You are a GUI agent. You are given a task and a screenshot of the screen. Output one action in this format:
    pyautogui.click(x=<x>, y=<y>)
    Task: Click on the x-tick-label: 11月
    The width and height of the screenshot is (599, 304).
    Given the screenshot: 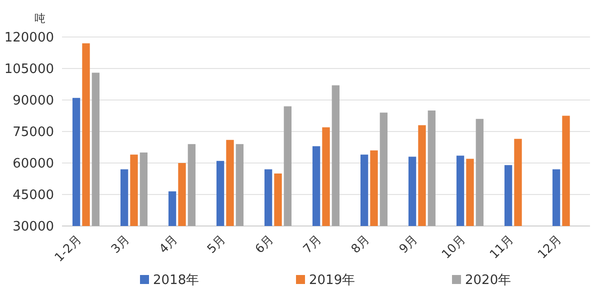 What is the action you would take?
    pyautogui.click(x=501, y=247)
    